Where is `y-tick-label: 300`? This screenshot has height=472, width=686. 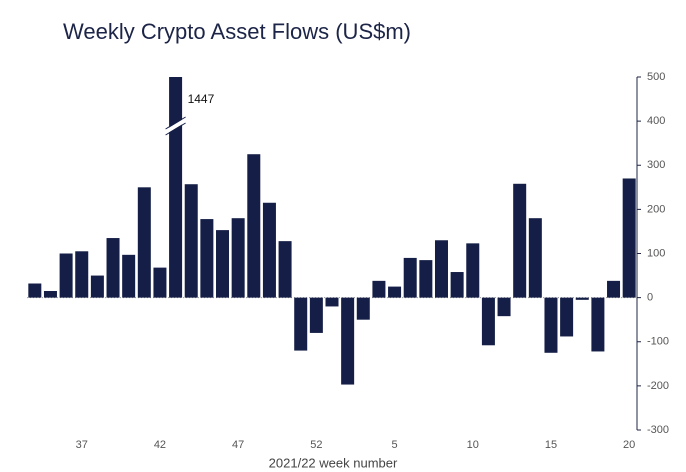 y-tick-label: 300 is located at coordinates (656, 165).